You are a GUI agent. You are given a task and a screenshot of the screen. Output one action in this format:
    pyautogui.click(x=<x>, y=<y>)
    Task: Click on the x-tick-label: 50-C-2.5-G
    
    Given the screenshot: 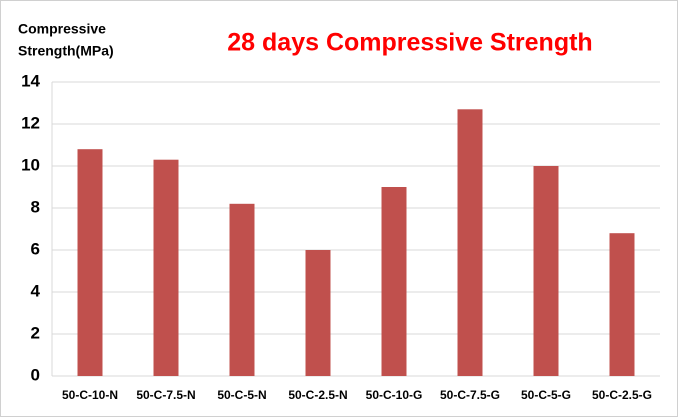 What is the action you would take?
    pyautogui.click(x=622, y=395)
    